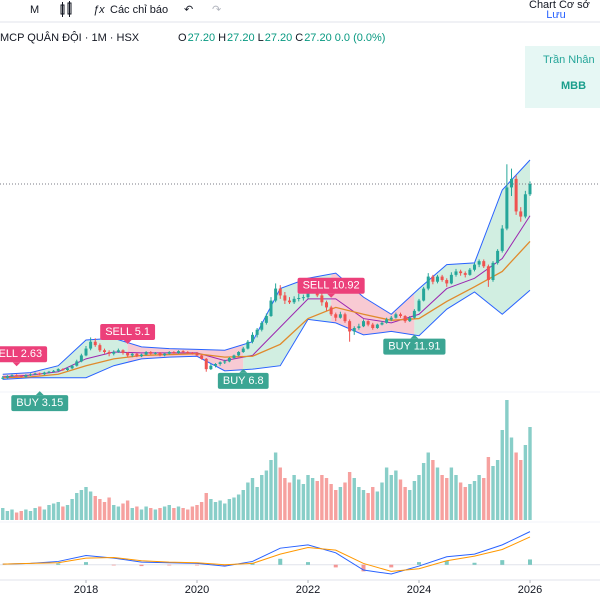 The width and height of the screenshot is (600, 600). Describe the element at coordinates (556, 15) in the screenshot. I see `save-label: Lưu` at that location.